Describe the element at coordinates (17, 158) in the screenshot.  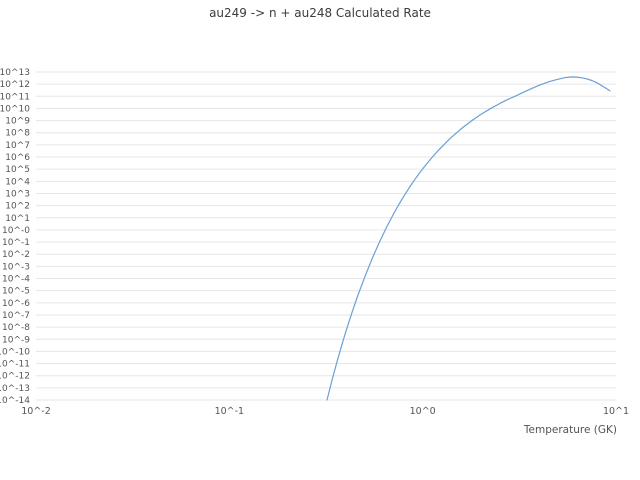
I see `y-tick-label: 10^6` at that location.